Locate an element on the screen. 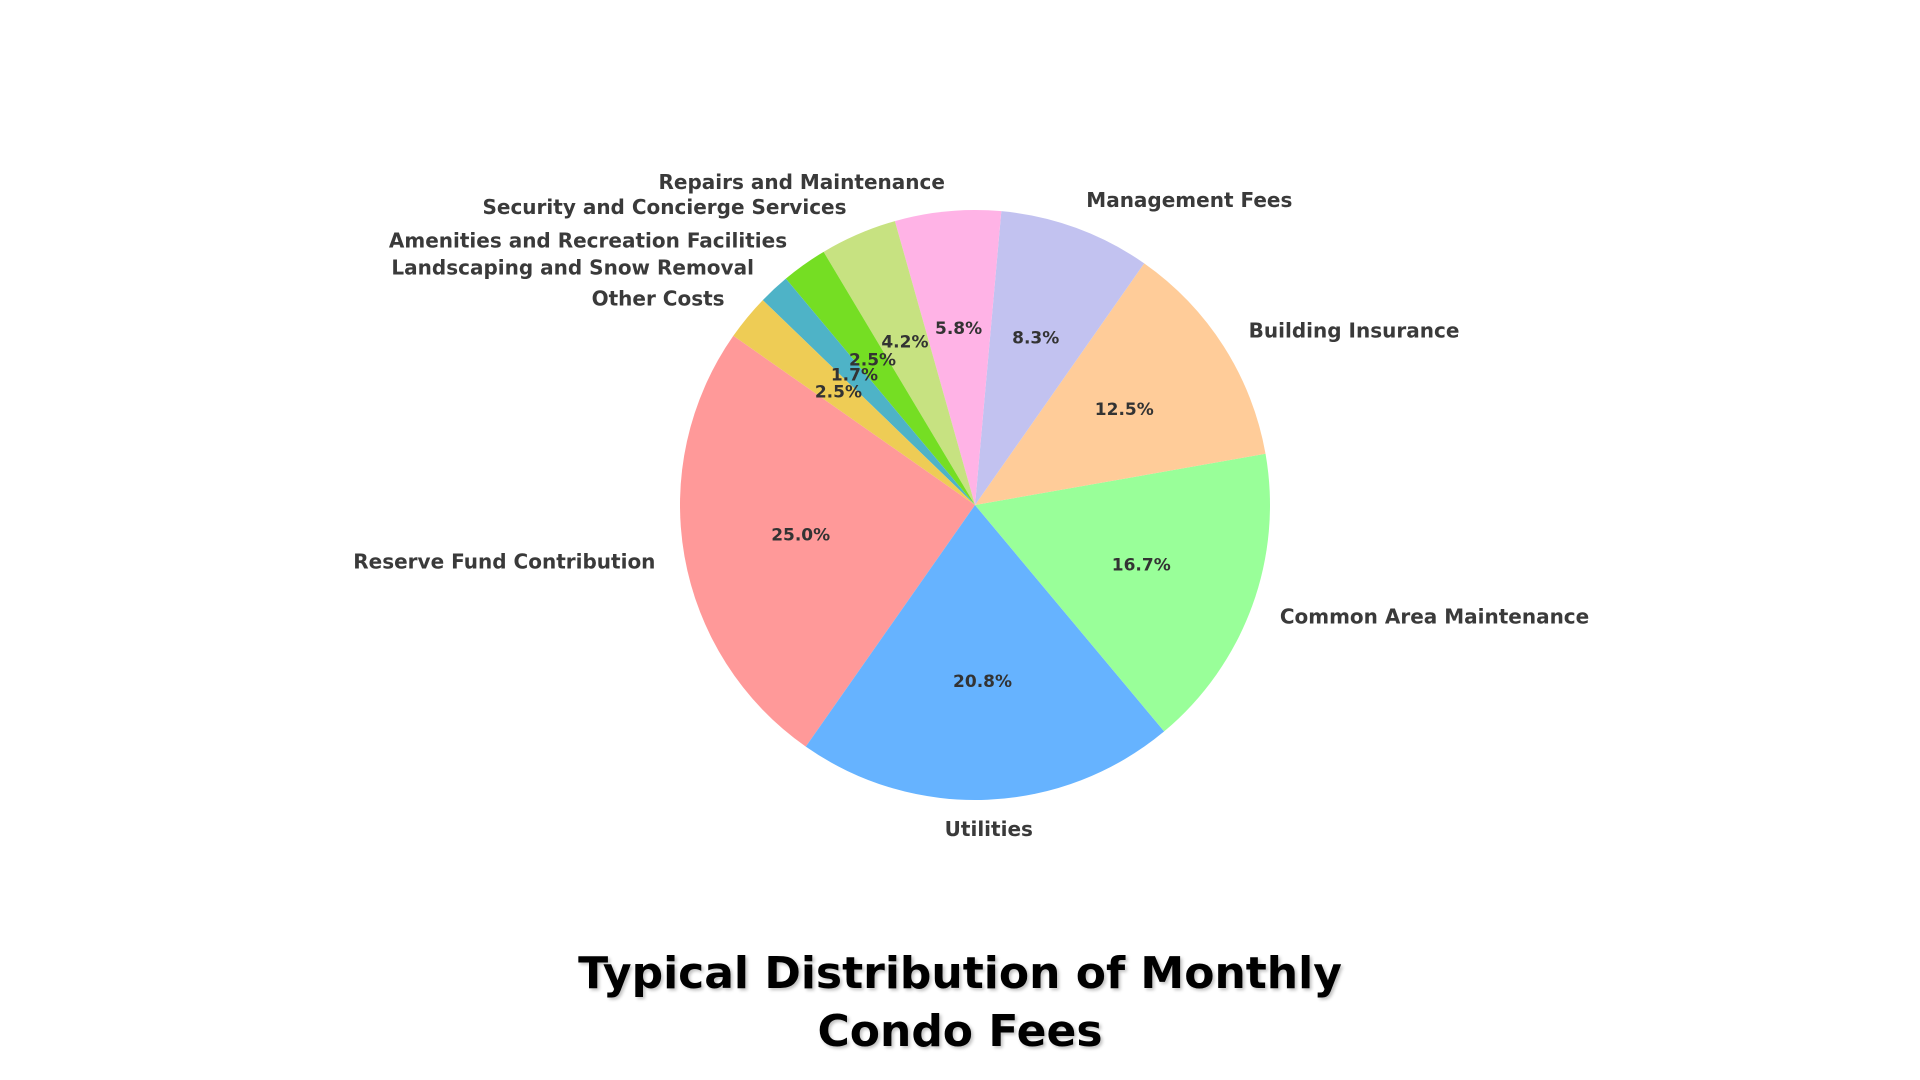 The image size is (1920, 1080). category-label-building-insurance: Building Insurance is located at coordinates (1354, 331).